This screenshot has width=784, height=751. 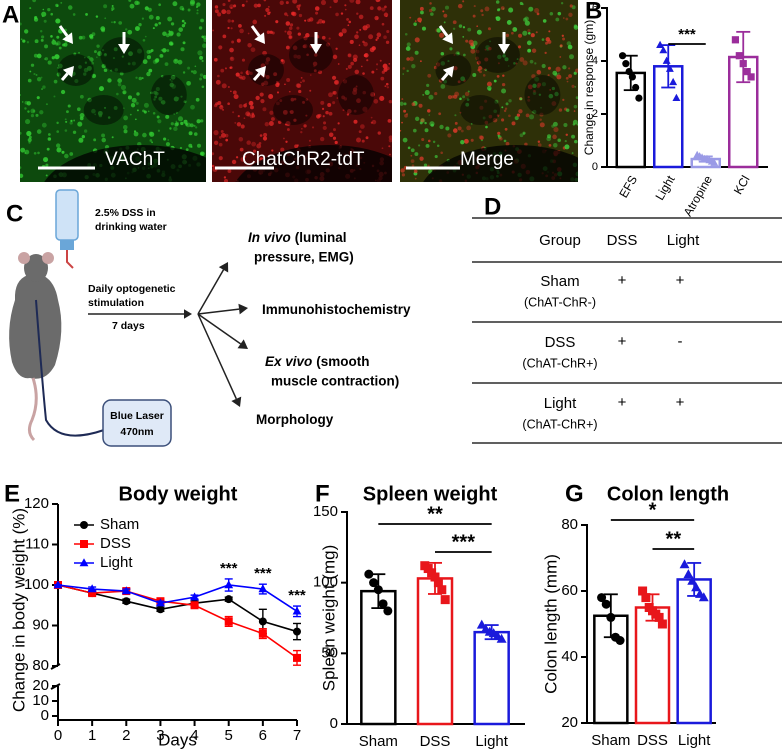 What do you see at coordinates (119, 524) in the screenshot?
I see `legend-label: Sham` at bounding box center [119, 524].